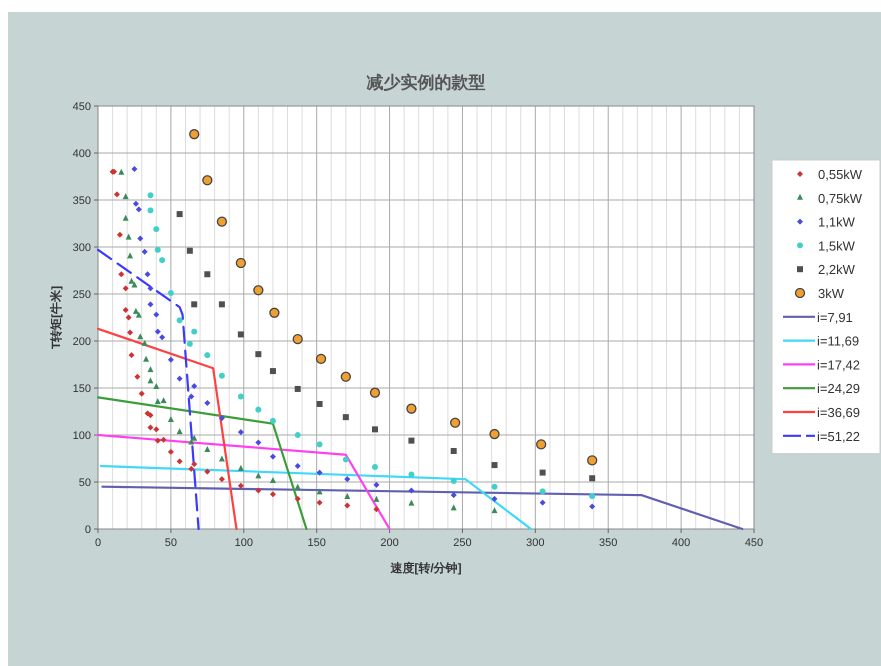 Image resolution: width=881 pixels, height=666 pixels. Describe the element at coordinates (171, 543) in the screenshot. I see `x-tick-label: 50` at that location.